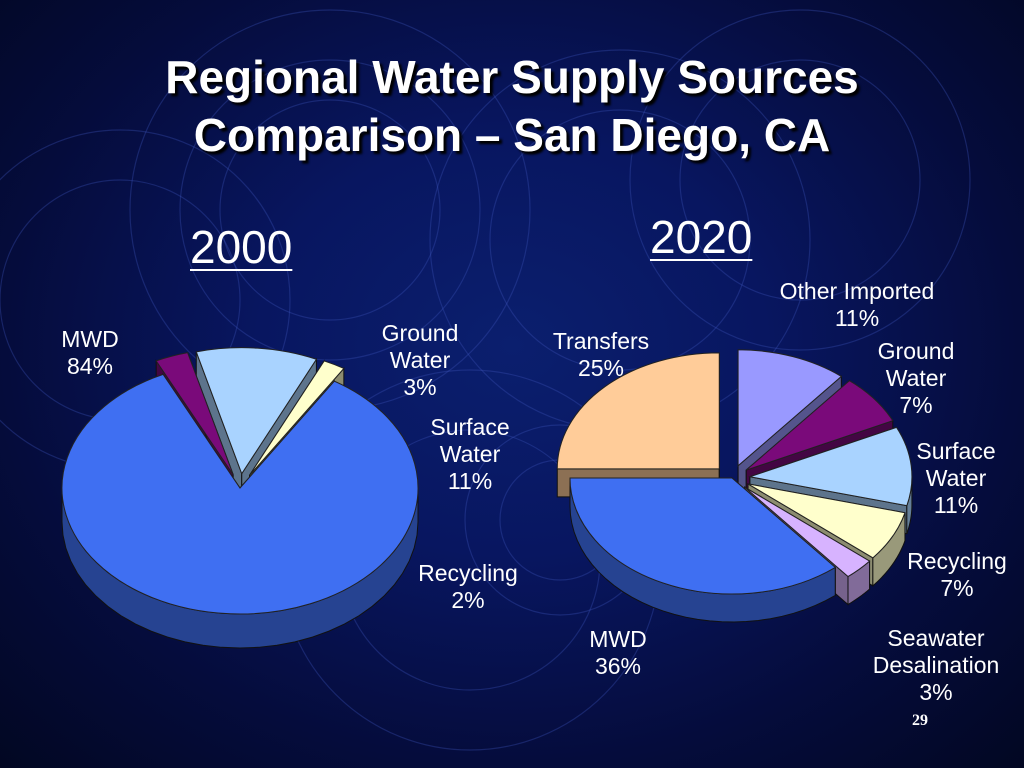  I want to click on label-2000-recycling: Recycling 2%, so click(468, 587).